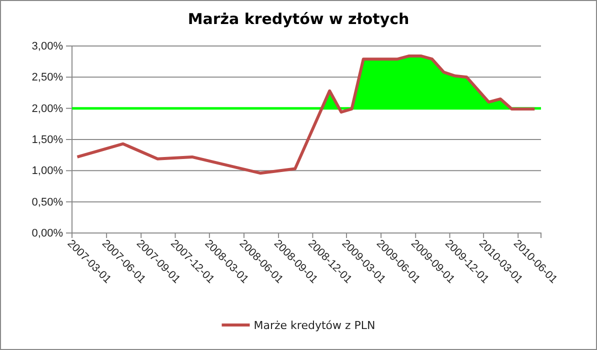 Image resolution: width=597 pixels, height=350 pixels. I want to click on chart-title: Marża kredytów w złotych, so click(299, 19).